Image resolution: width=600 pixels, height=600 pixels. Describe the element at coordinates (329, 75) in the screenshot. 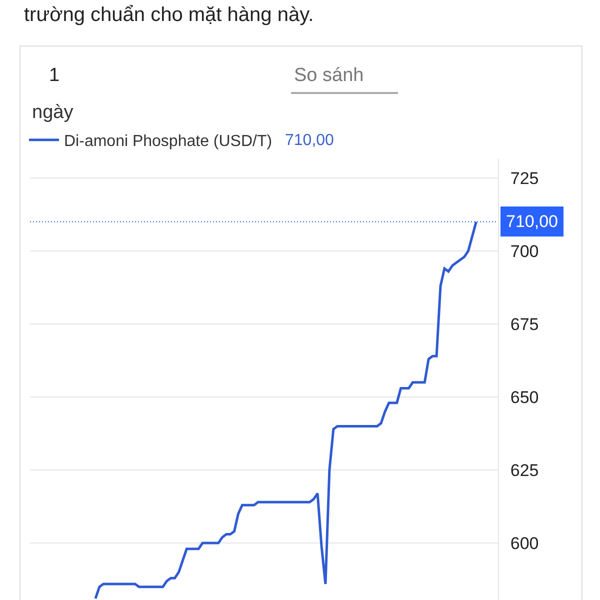

I see `text: So sánh` at that location.